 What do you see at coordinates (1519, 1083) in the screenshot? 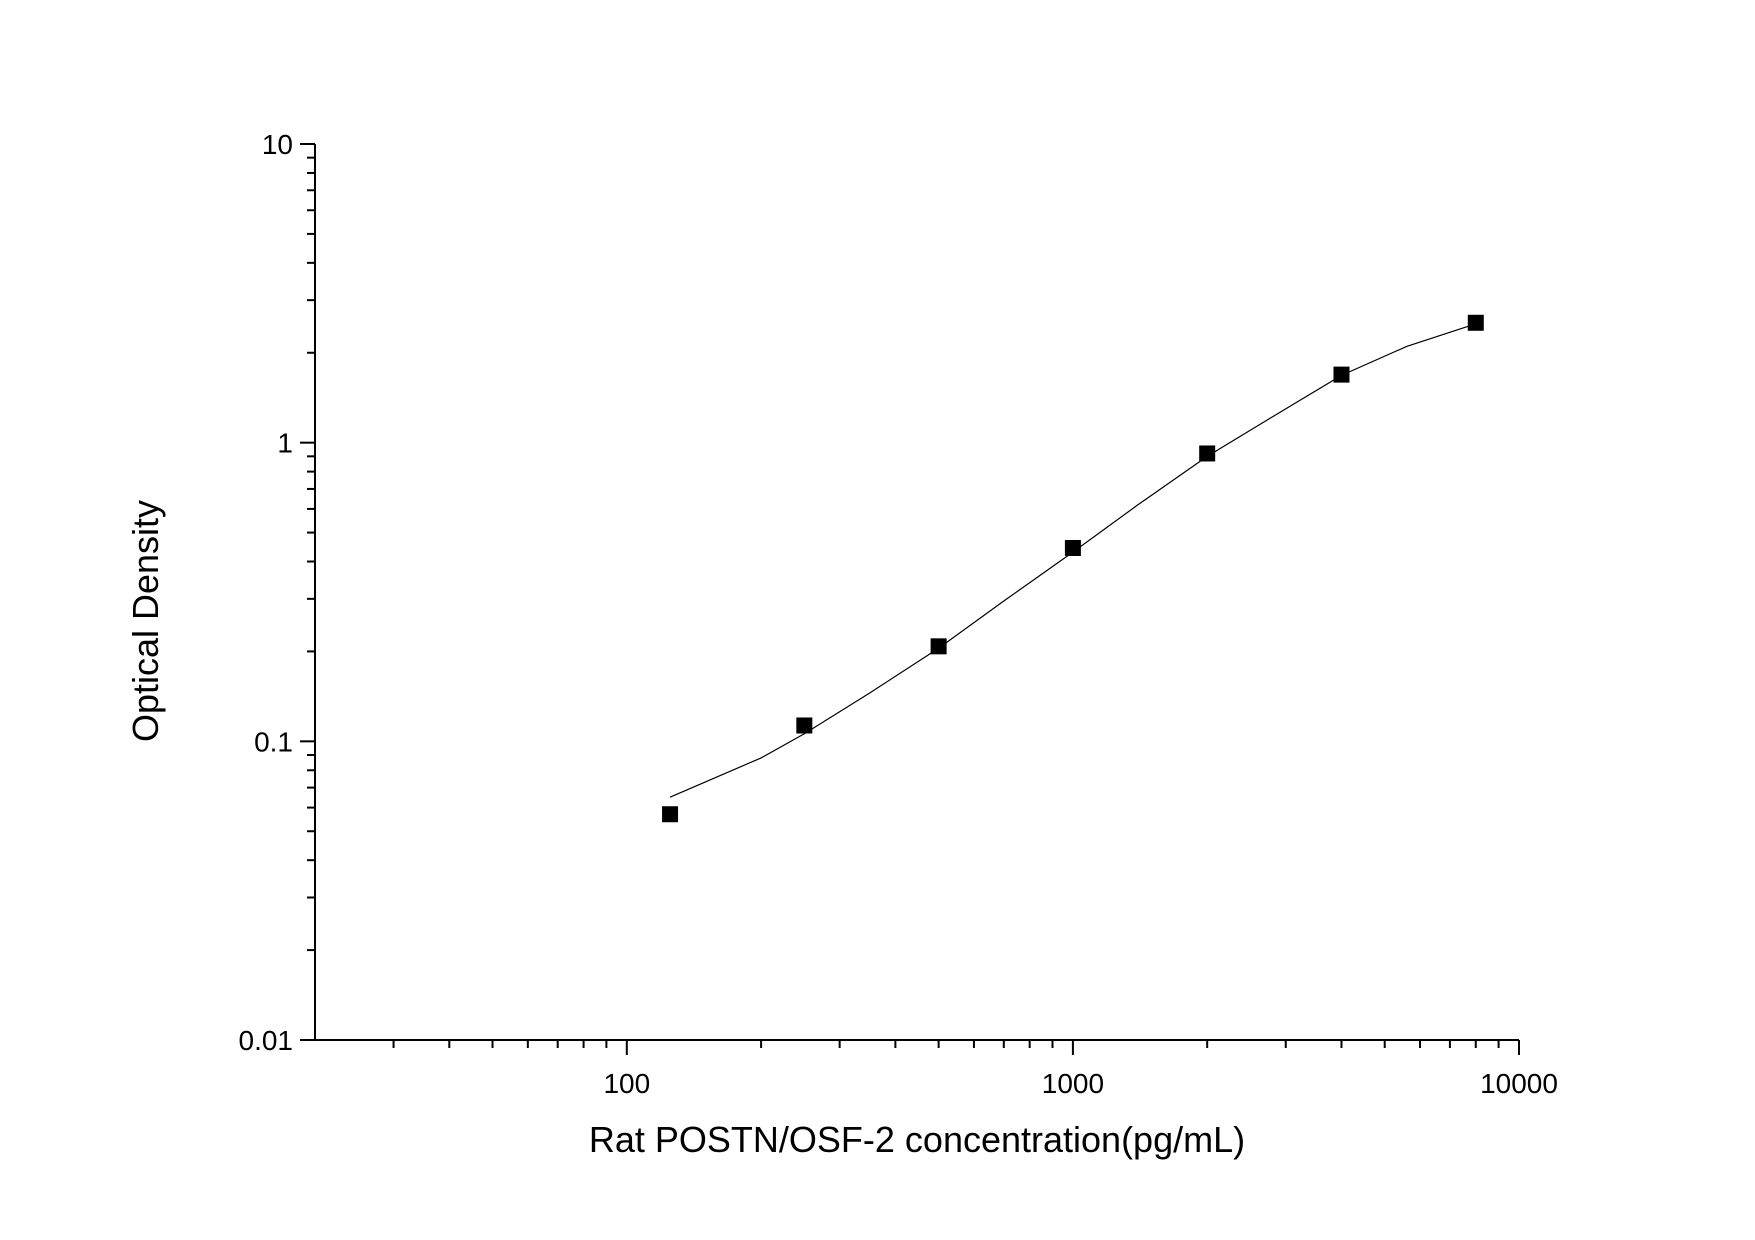
I see `x-tick-label: 10000` at bounding box center [1519, 1083].